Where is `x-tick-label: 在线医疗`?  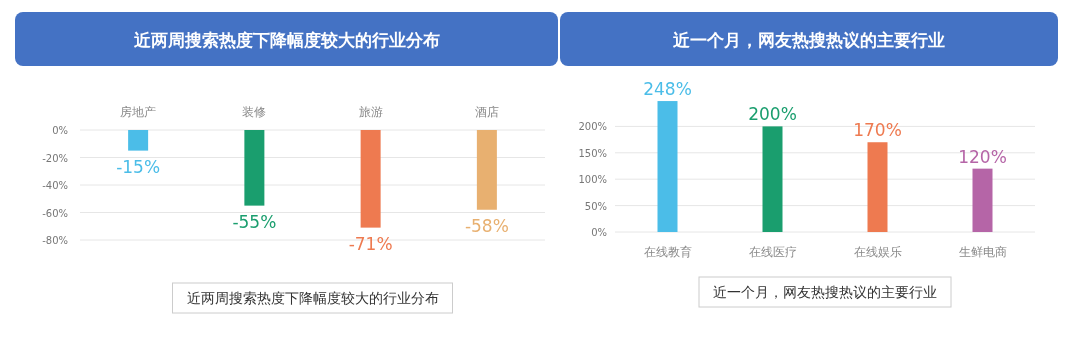 x-tick-label: 在线医疗 is located at coordinates (772, 252).